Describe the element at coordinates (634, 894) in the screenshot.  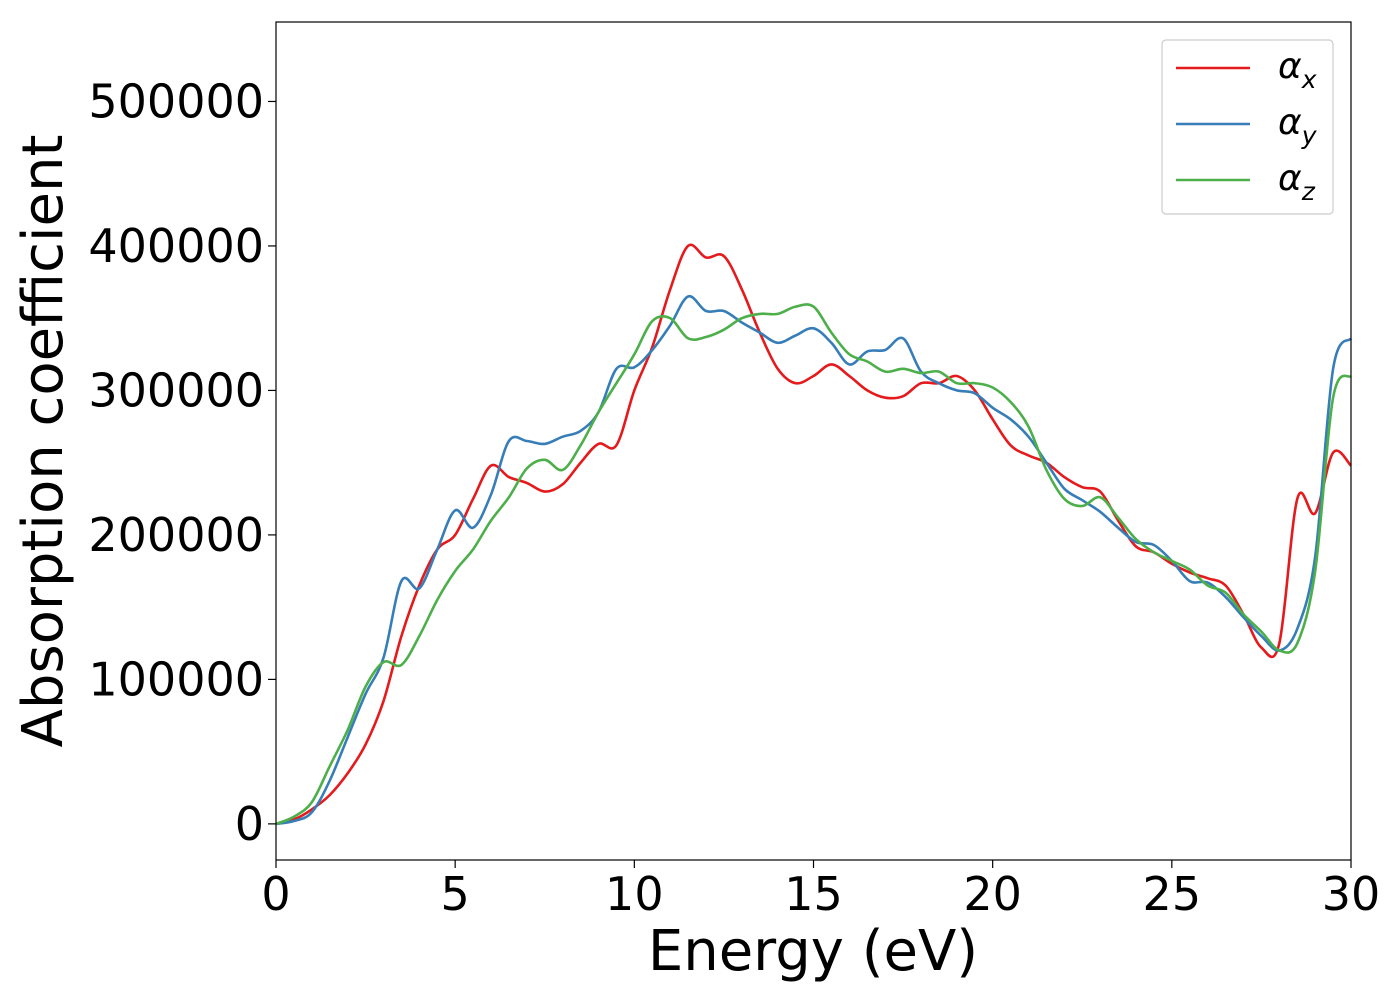
I see `x-tick-label: 10` at that location.